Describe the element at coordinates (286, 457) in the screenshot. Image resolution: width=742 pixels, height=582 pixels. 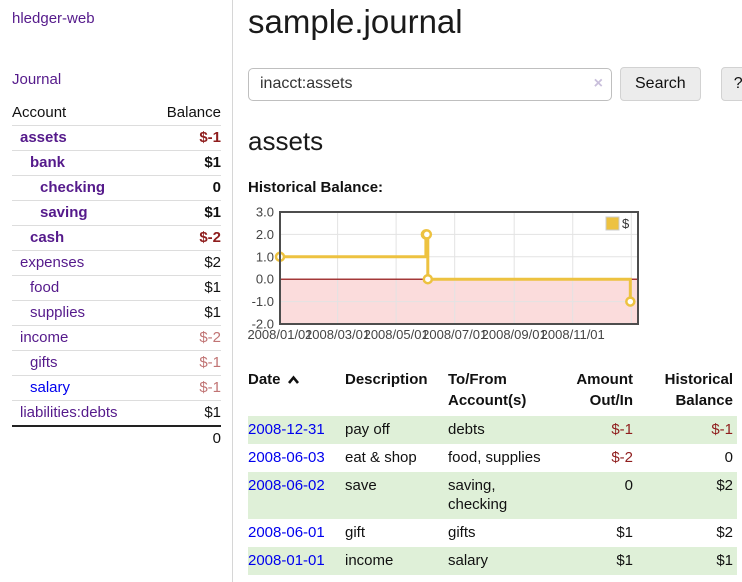
I see `transaction-date-link: 2008-06-03` at that location.